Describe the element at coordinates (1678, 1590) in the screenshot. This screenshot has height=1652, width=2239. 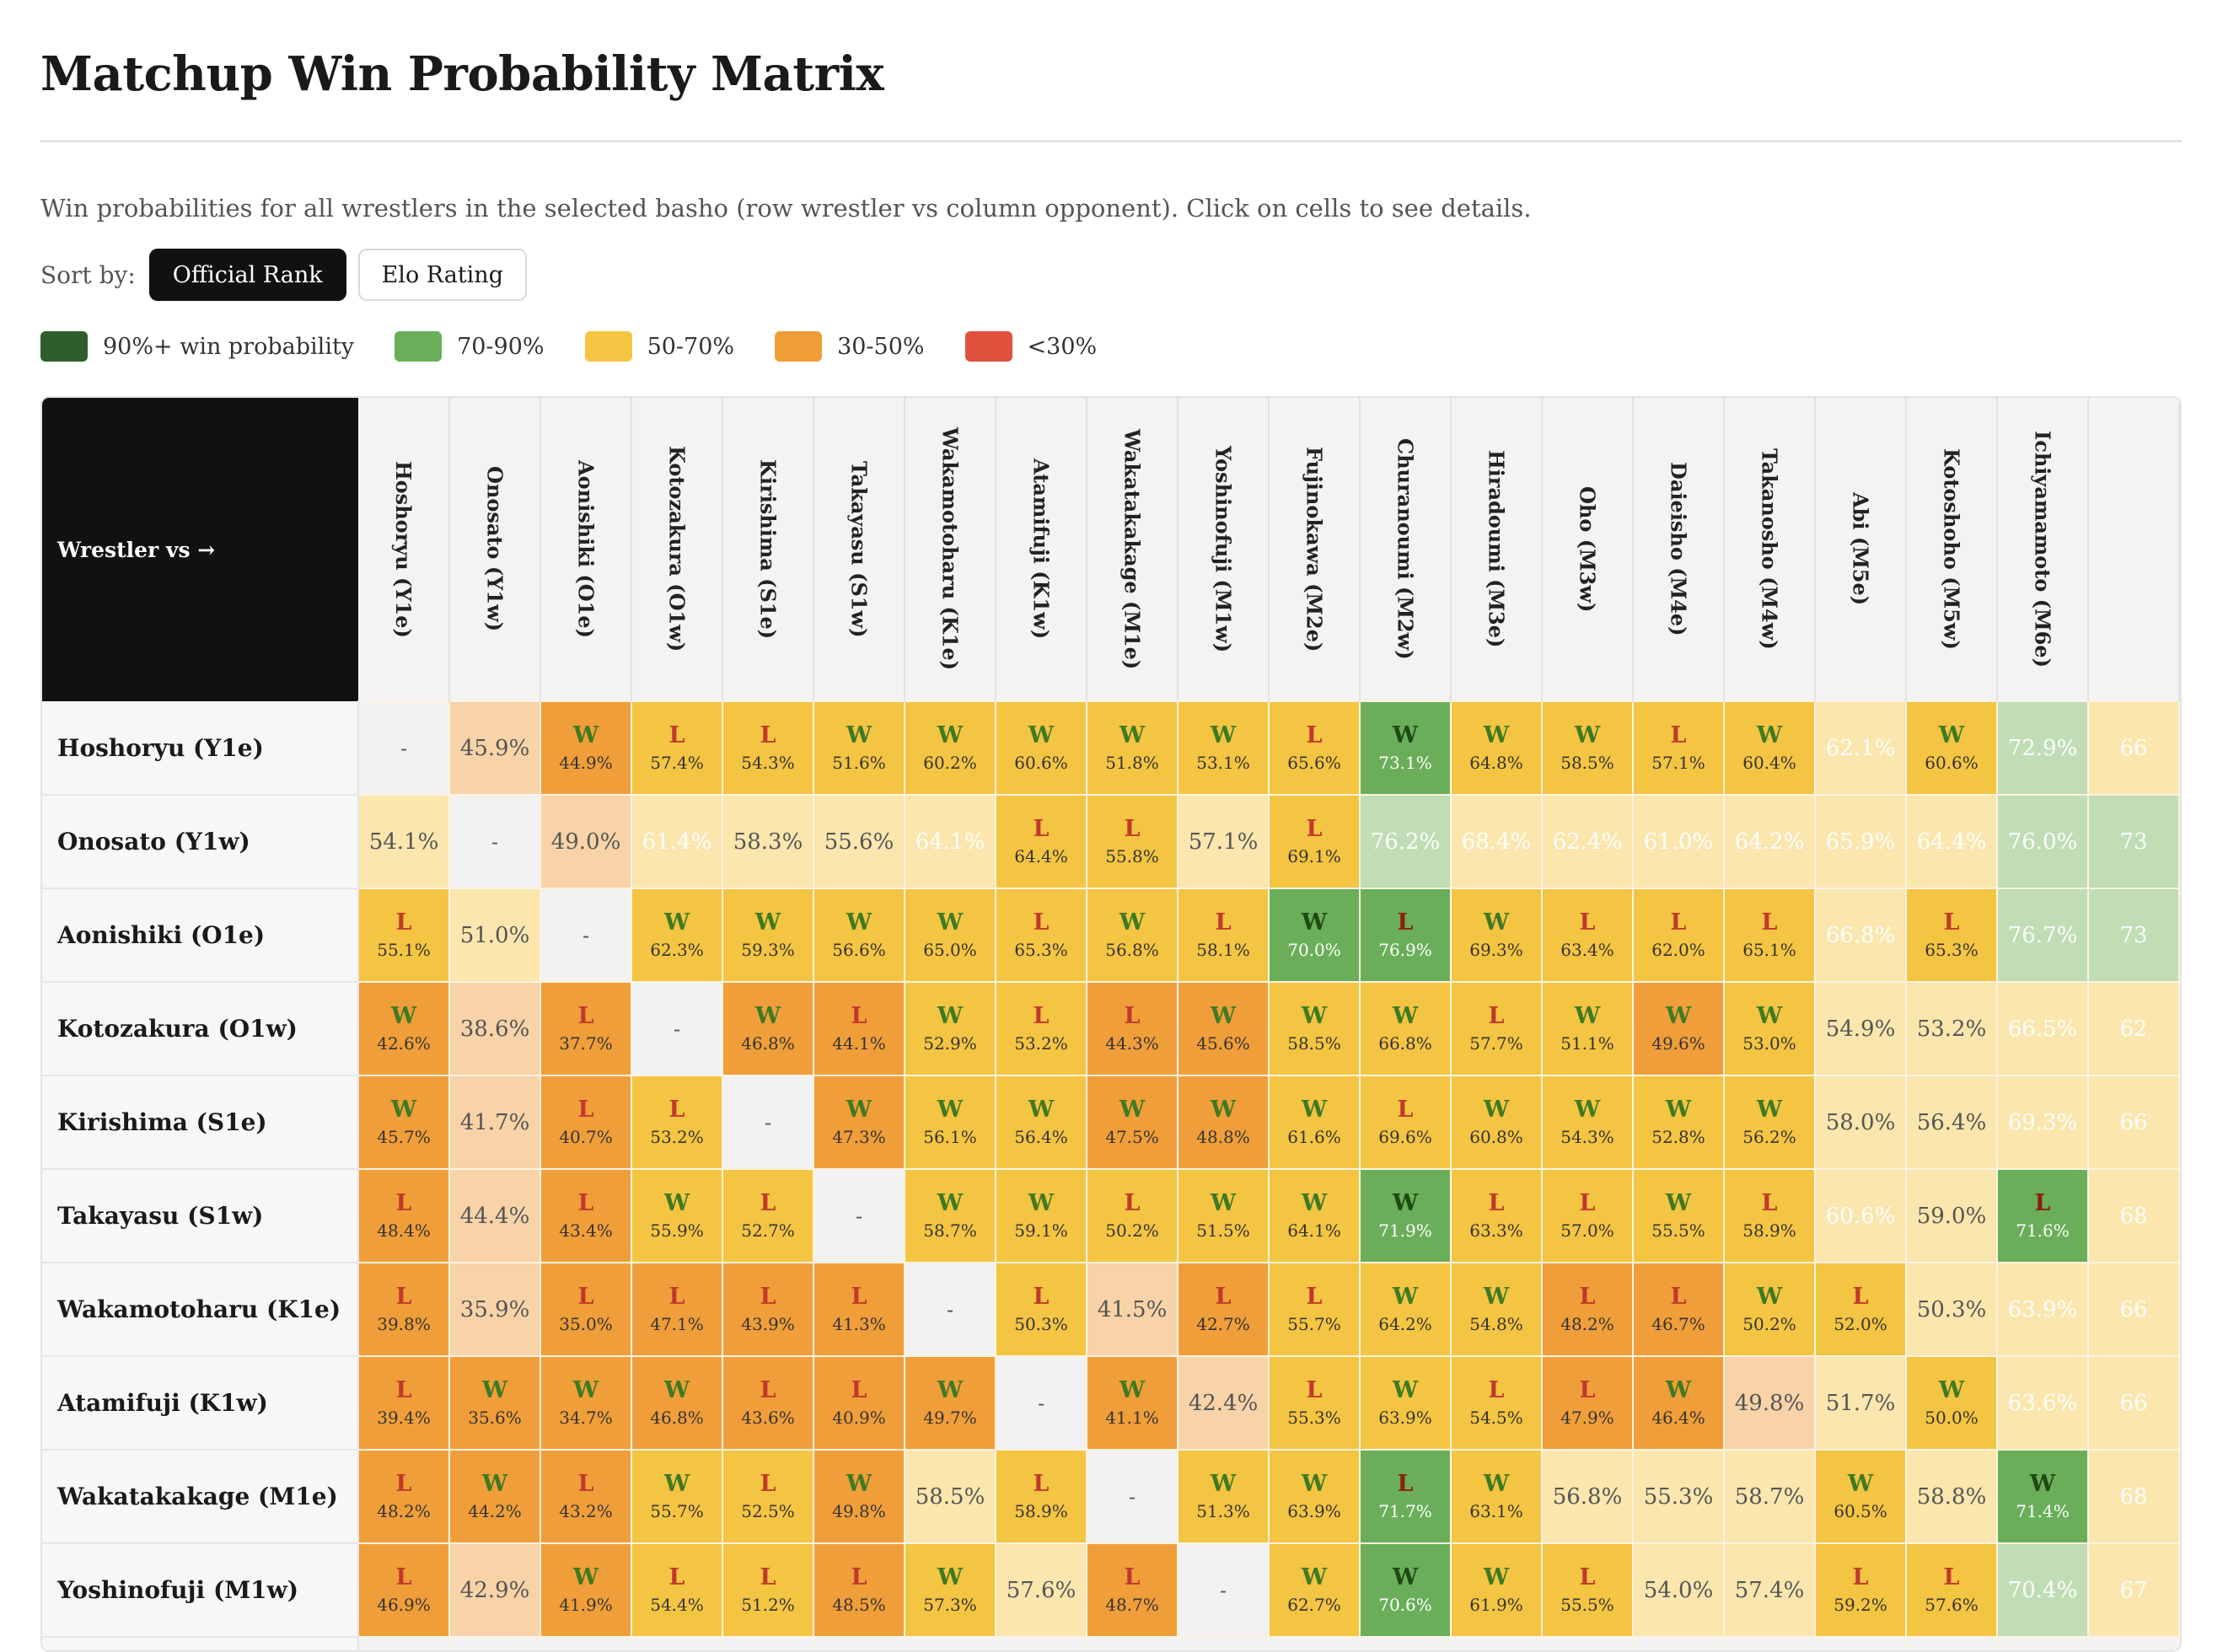
I see `matchup-cell: 54.0%` at that location.